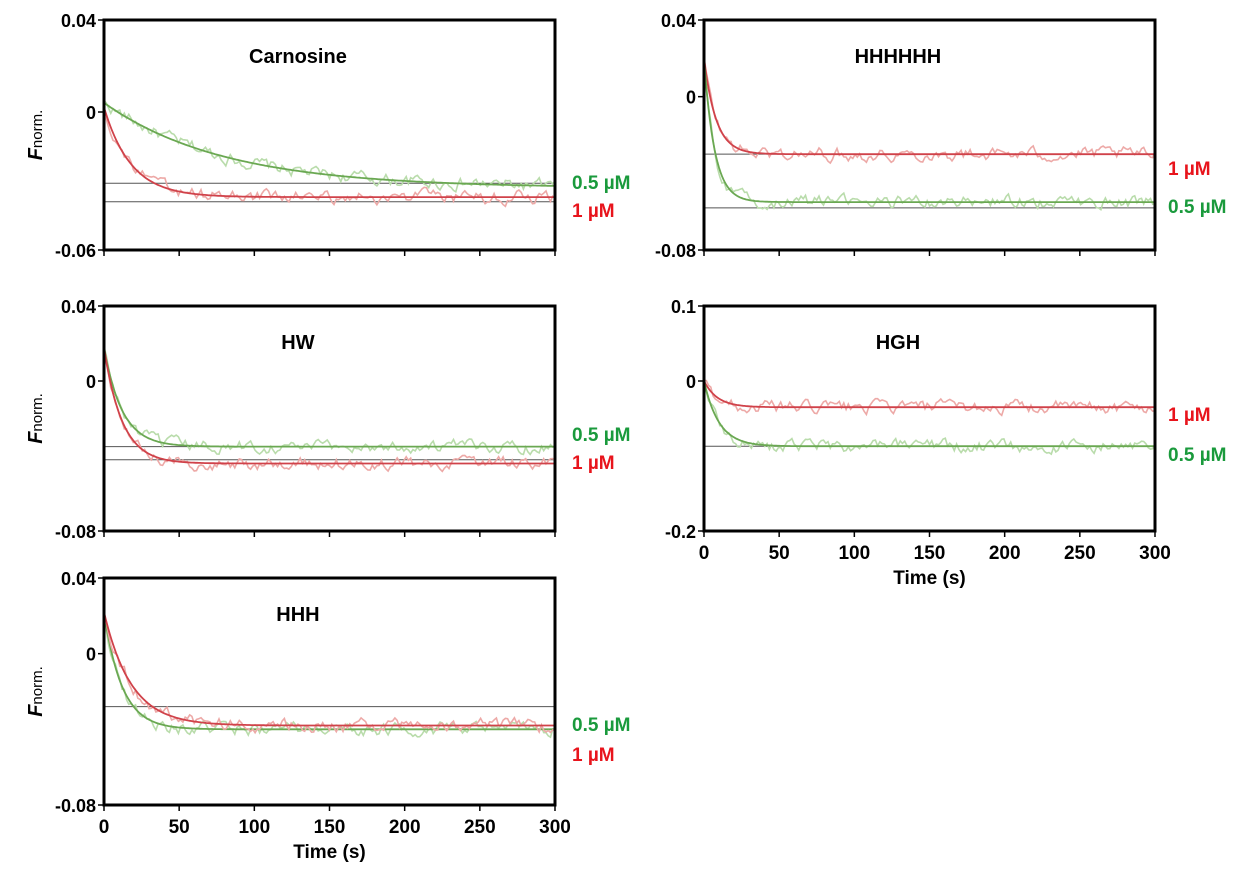 The width and height of the screenshot is (1244, 871). I want to click on panel-carnosine: 0.5 µM 1 µM 0.04 0 -0.06 Carnosine Fnorm., so click(327, 136).